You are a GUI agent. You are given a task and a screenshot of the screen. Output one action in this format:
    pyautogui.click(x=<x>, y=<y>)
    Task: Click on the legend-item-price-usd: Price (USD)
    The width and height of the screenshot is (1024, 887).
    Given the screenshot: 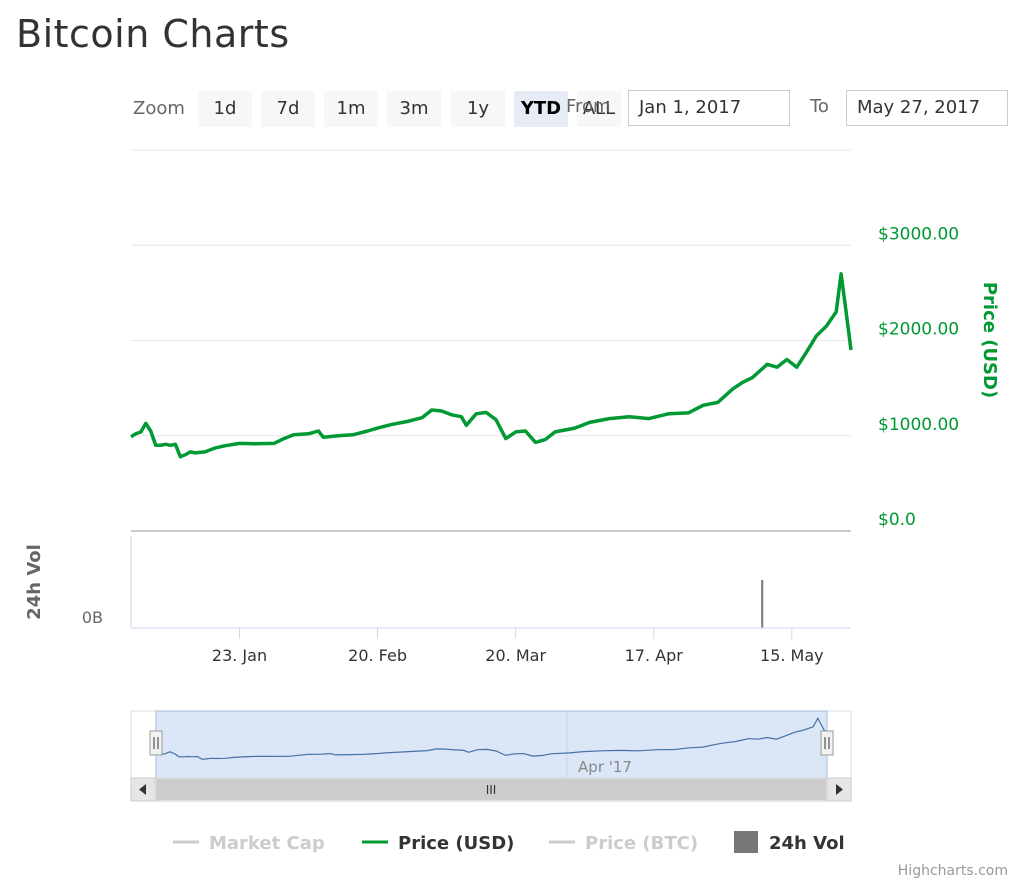 What is the action you would take?
    pyautogui.click(x=438, y=843)
    